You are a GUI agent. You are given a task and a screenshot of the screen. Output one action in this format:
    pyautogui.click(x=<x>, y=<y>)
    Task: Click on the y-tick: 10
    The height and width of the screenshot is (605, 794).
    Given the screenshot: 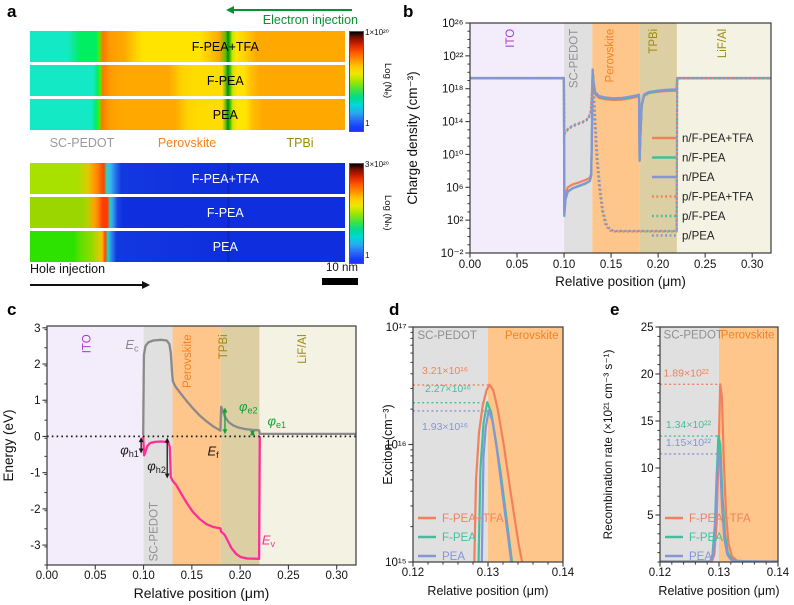 What is the action you would take?
    pyautogui.click(x=647, y=469)
    